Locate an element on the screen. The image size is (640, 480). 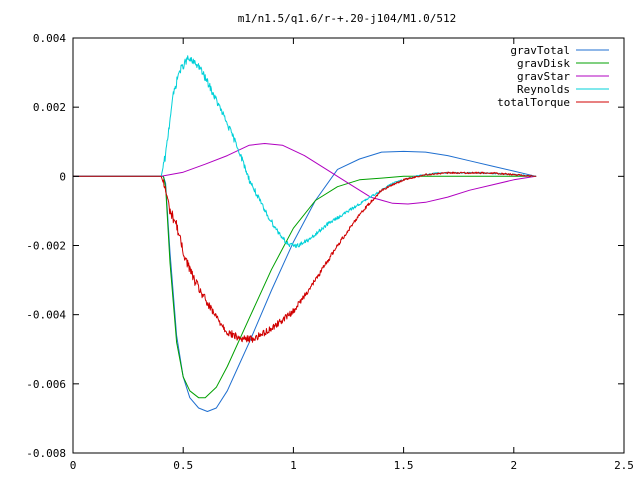
x-tick-label: 0.5 is located at coordinates (183, 465).